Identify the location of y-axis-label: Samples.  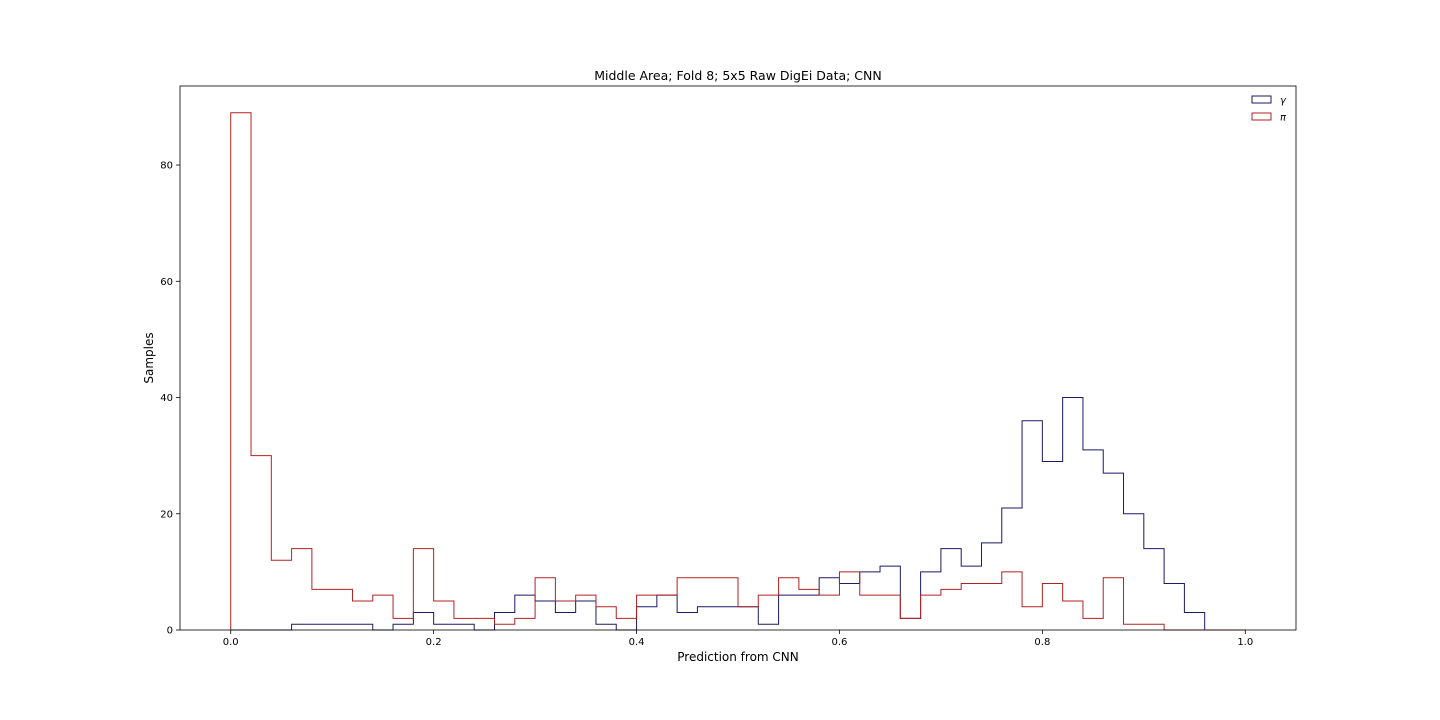
(149, 357).